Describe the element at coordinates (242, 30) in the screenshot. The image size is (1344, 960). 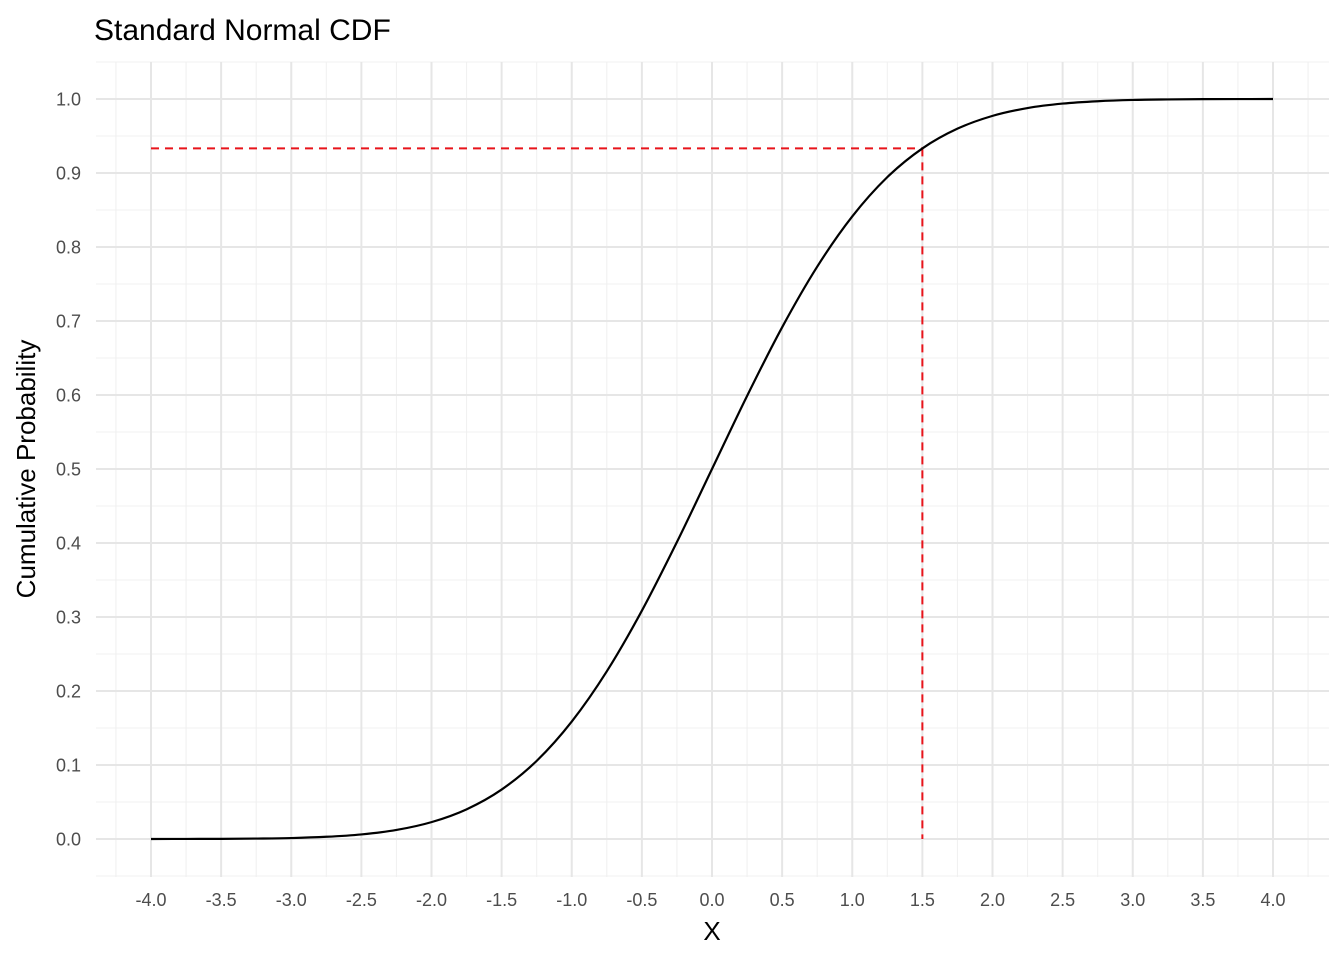
I see `chart-title: Standard Normal CDF` at that location.